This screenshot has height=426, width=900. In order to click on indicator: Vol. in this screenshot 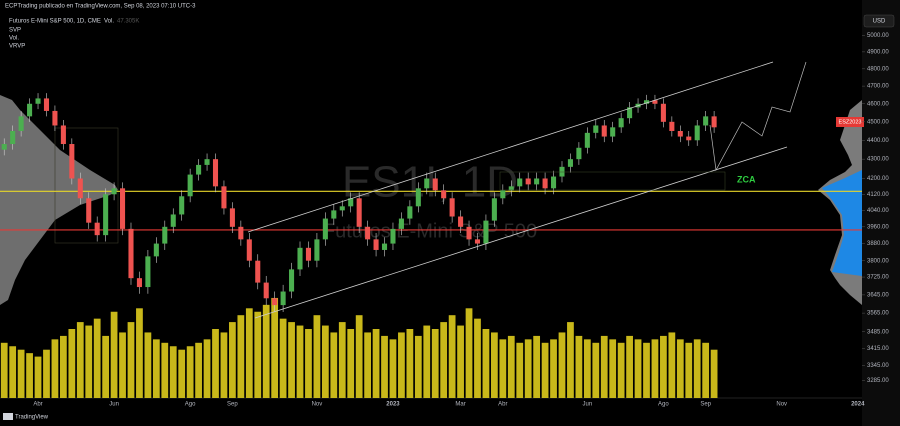, I will do `click(14, 39)`.